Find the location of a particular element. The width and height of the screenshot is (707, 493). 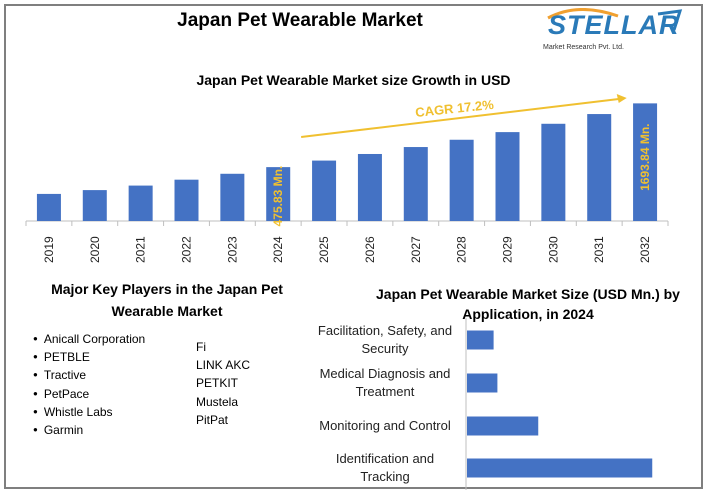

bar-2026 is located at coordinates (369, 187).